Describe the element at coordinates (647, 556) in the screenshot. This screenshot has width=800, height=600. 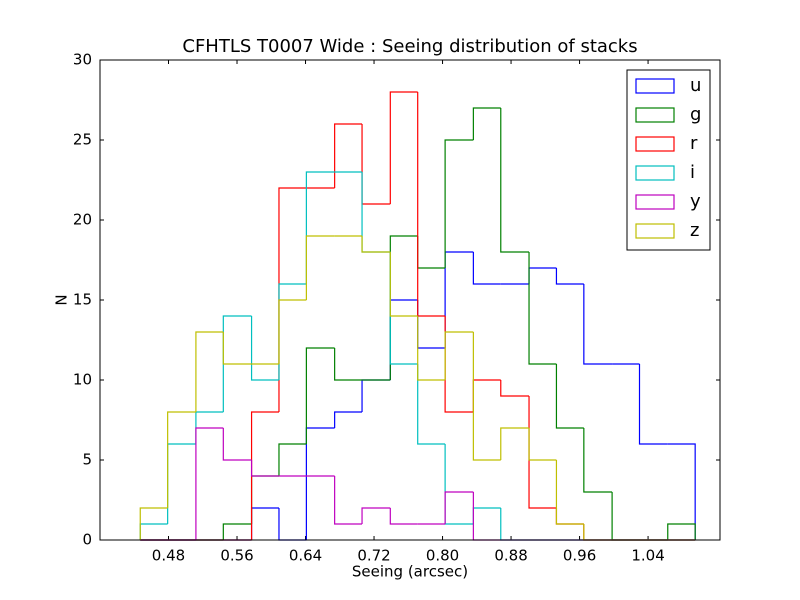
I see `x-tick-label: 1.04` at that location.